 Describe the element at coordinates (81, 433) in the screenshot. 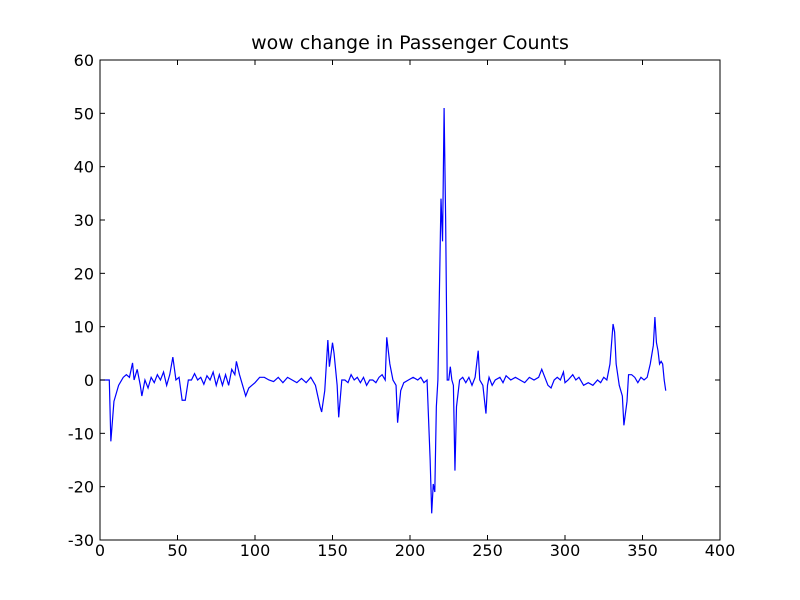

I see `y-tick-label: -10` at that location.